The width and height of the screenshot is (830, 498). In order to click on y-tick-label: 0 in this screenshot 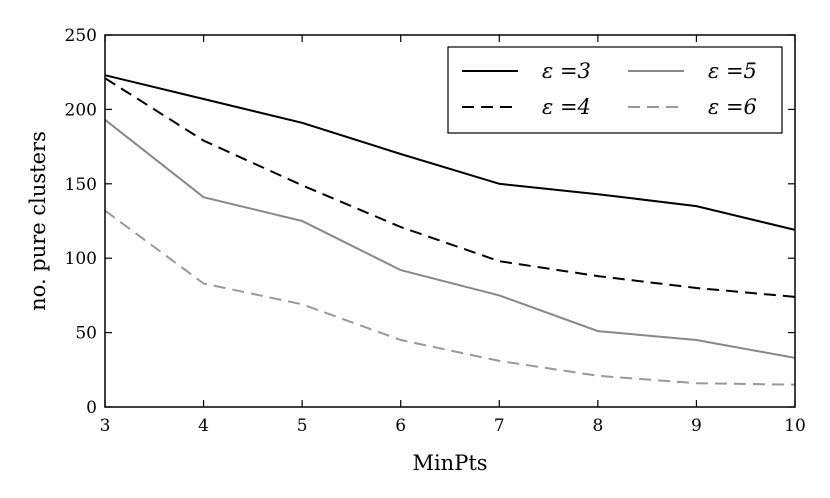, I will do `click(91, 408)`.